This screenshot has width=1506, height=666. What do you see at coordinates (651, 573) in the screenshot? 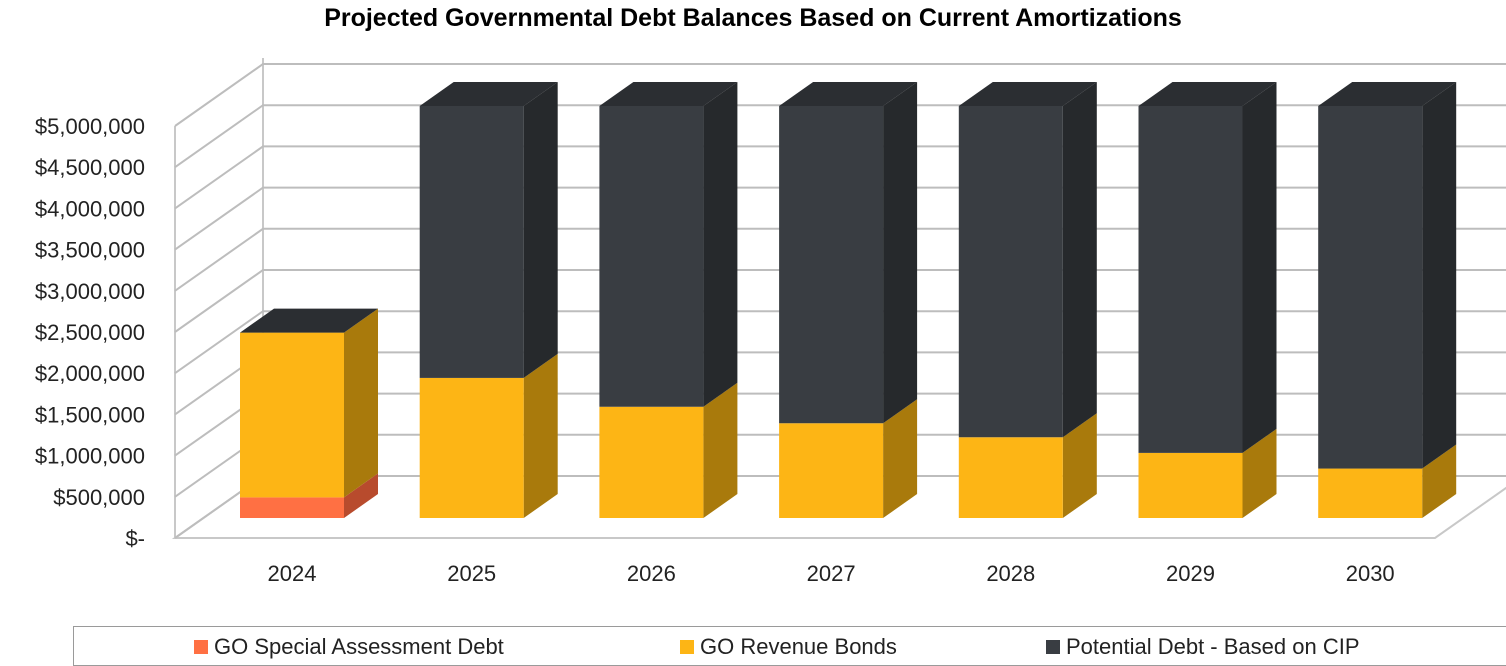
I see `x-tick-label: 2026` at bounding box center [651, 573].